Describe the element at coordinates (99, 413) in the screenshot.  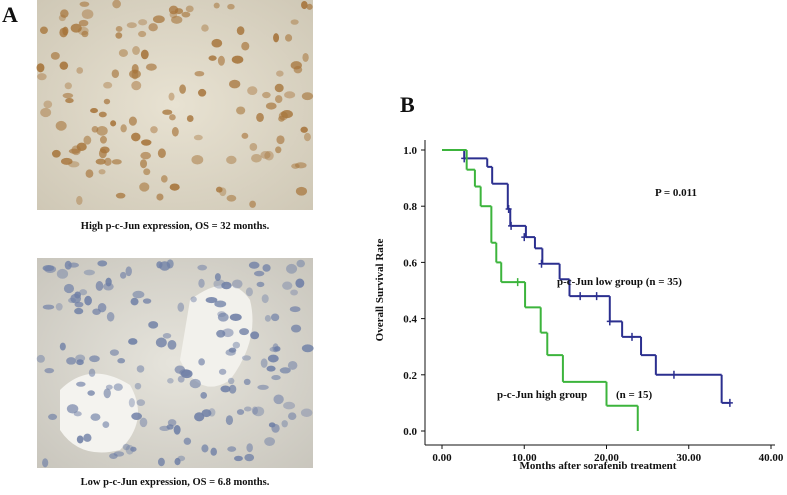
I see `lumen` at that location.